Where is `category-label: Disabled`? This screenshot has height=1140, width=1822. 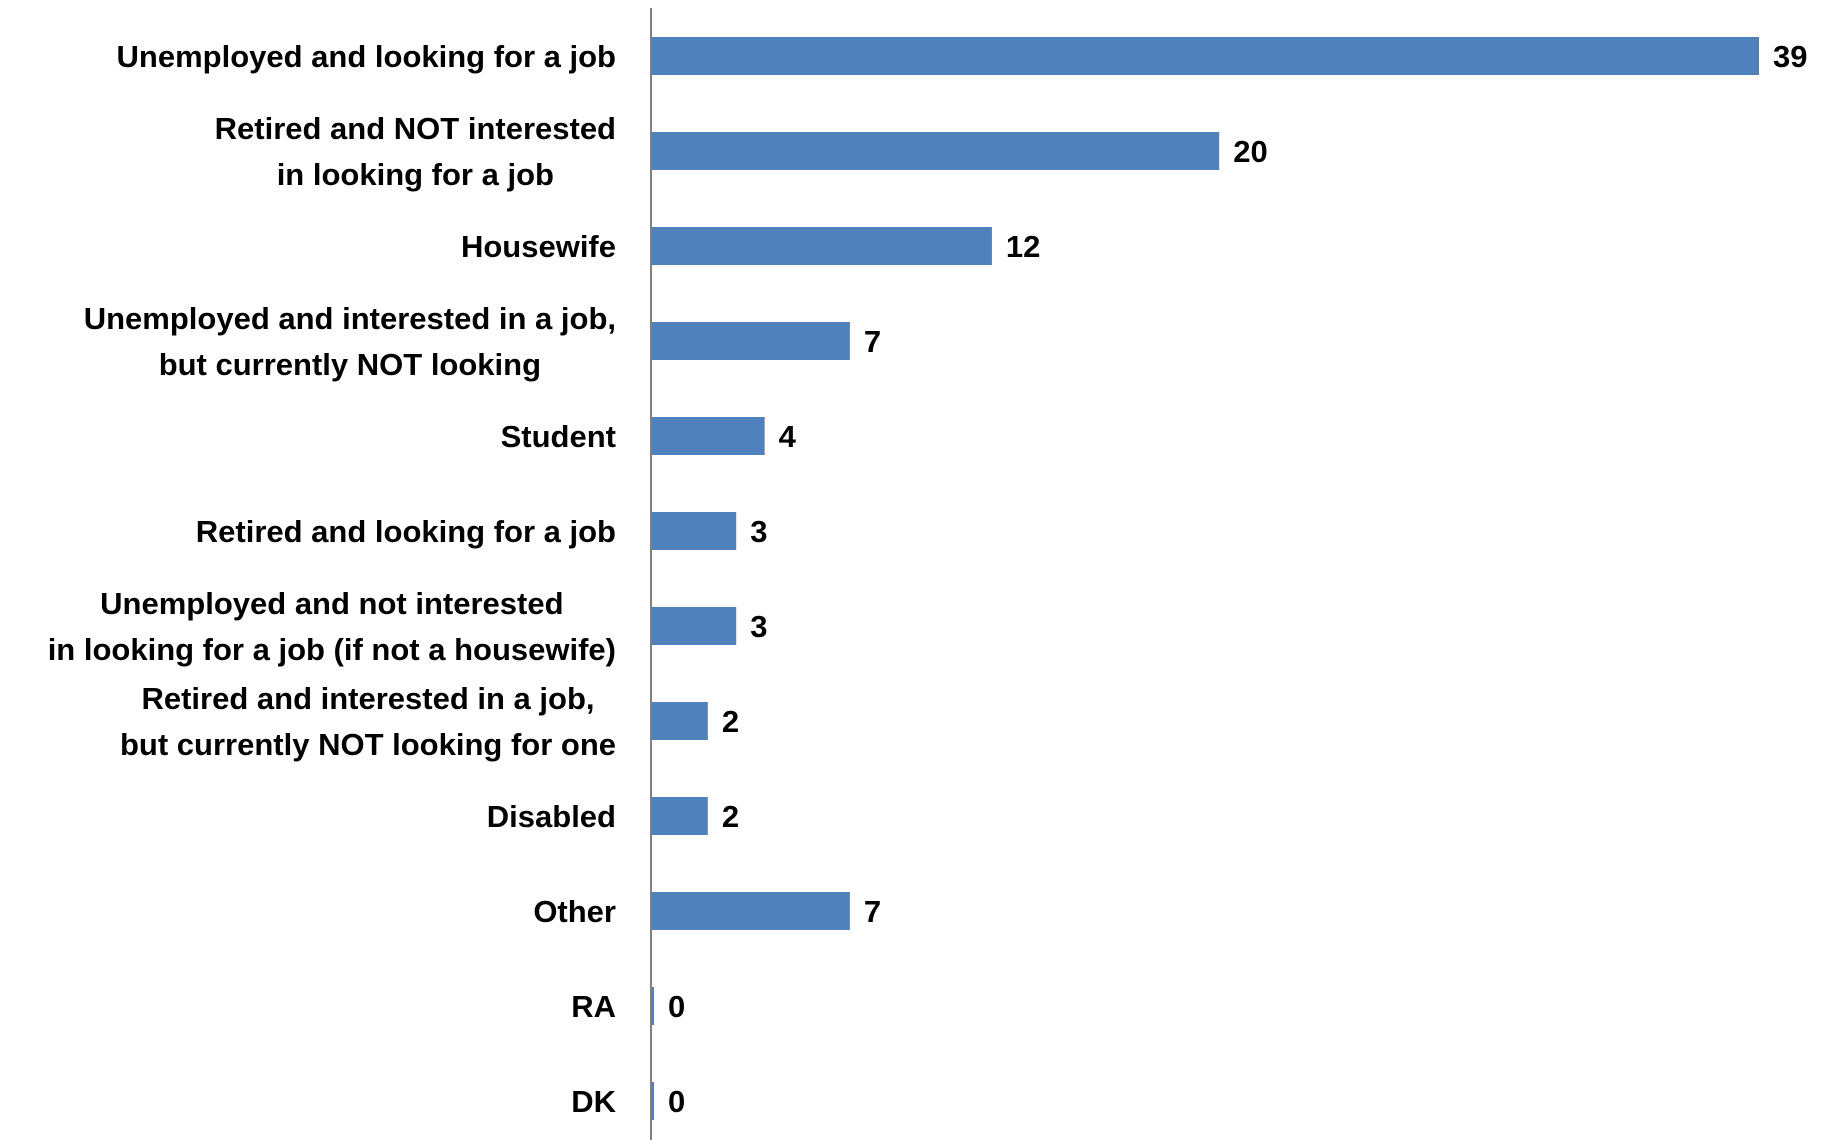
category-label: Disabled is located at coordinates (551, 816).